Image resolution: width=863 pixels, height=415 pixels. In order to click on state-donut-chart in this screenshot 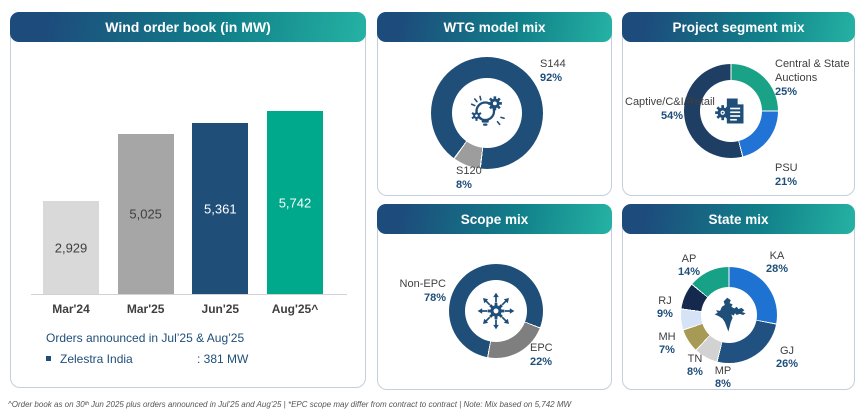, I will do `click(729, 315)`.